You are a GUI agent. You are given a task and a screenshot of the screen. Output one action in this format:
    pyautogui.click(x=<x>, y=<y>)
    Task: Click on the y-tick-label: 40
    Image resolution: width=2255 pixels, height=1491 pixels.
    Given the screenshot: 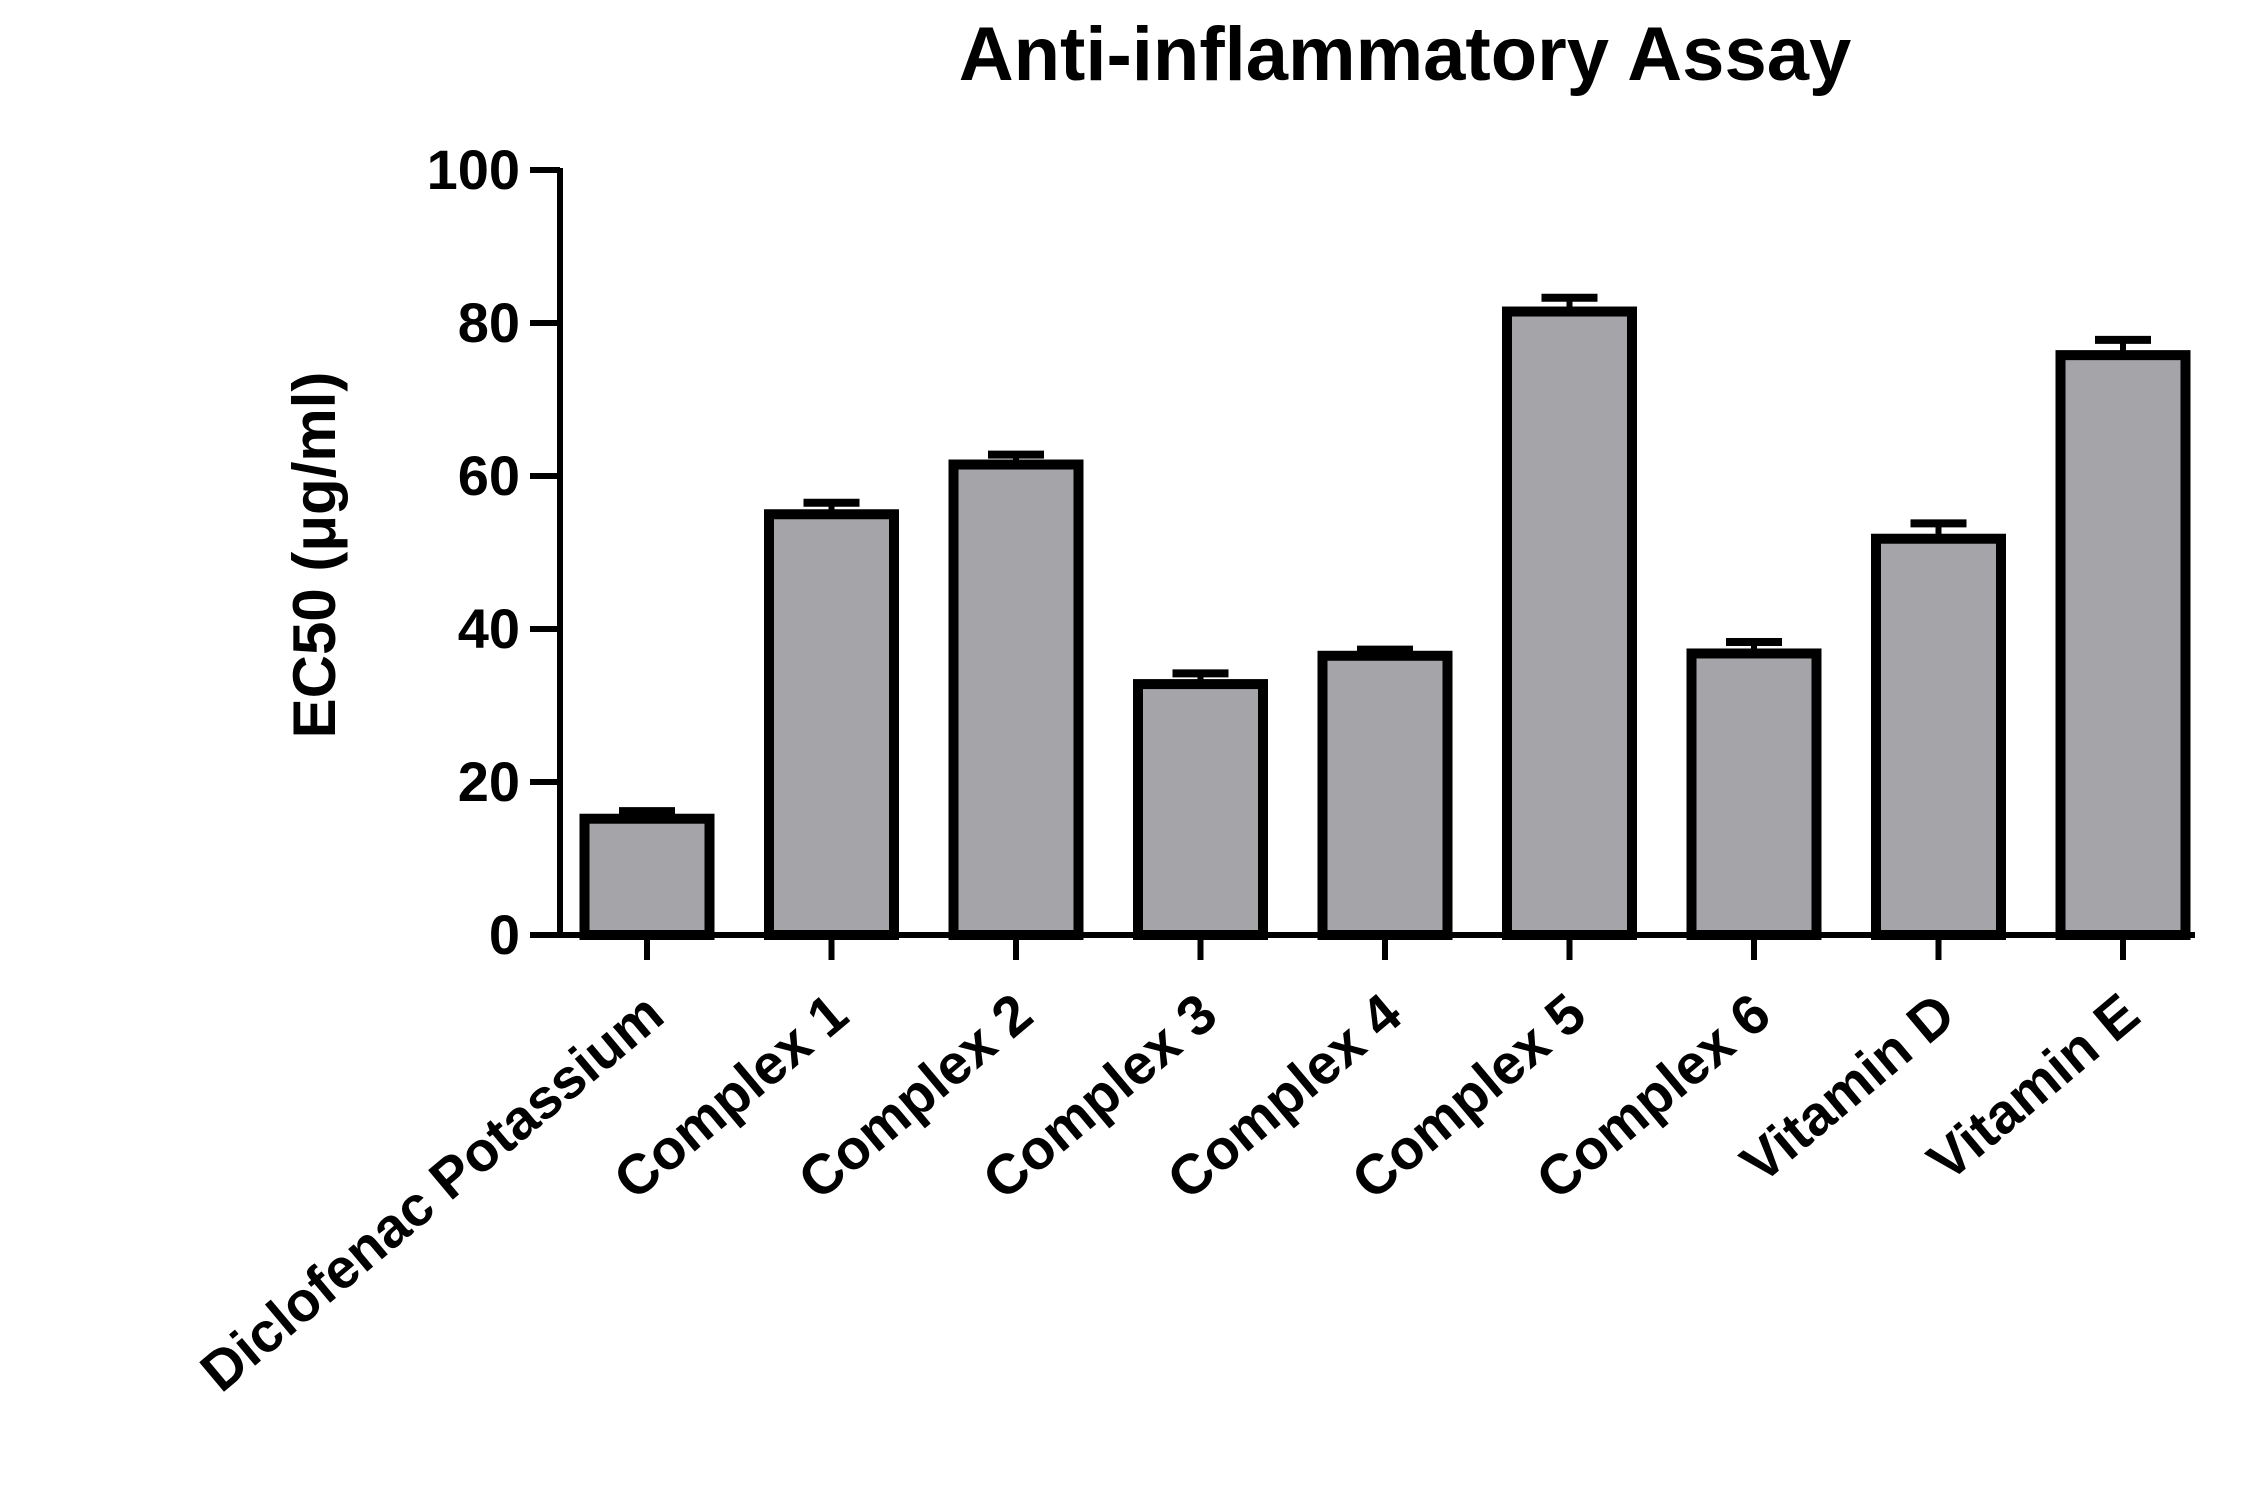 What is the action you would take?
    pyautogui.click(x=489, y=628)
    